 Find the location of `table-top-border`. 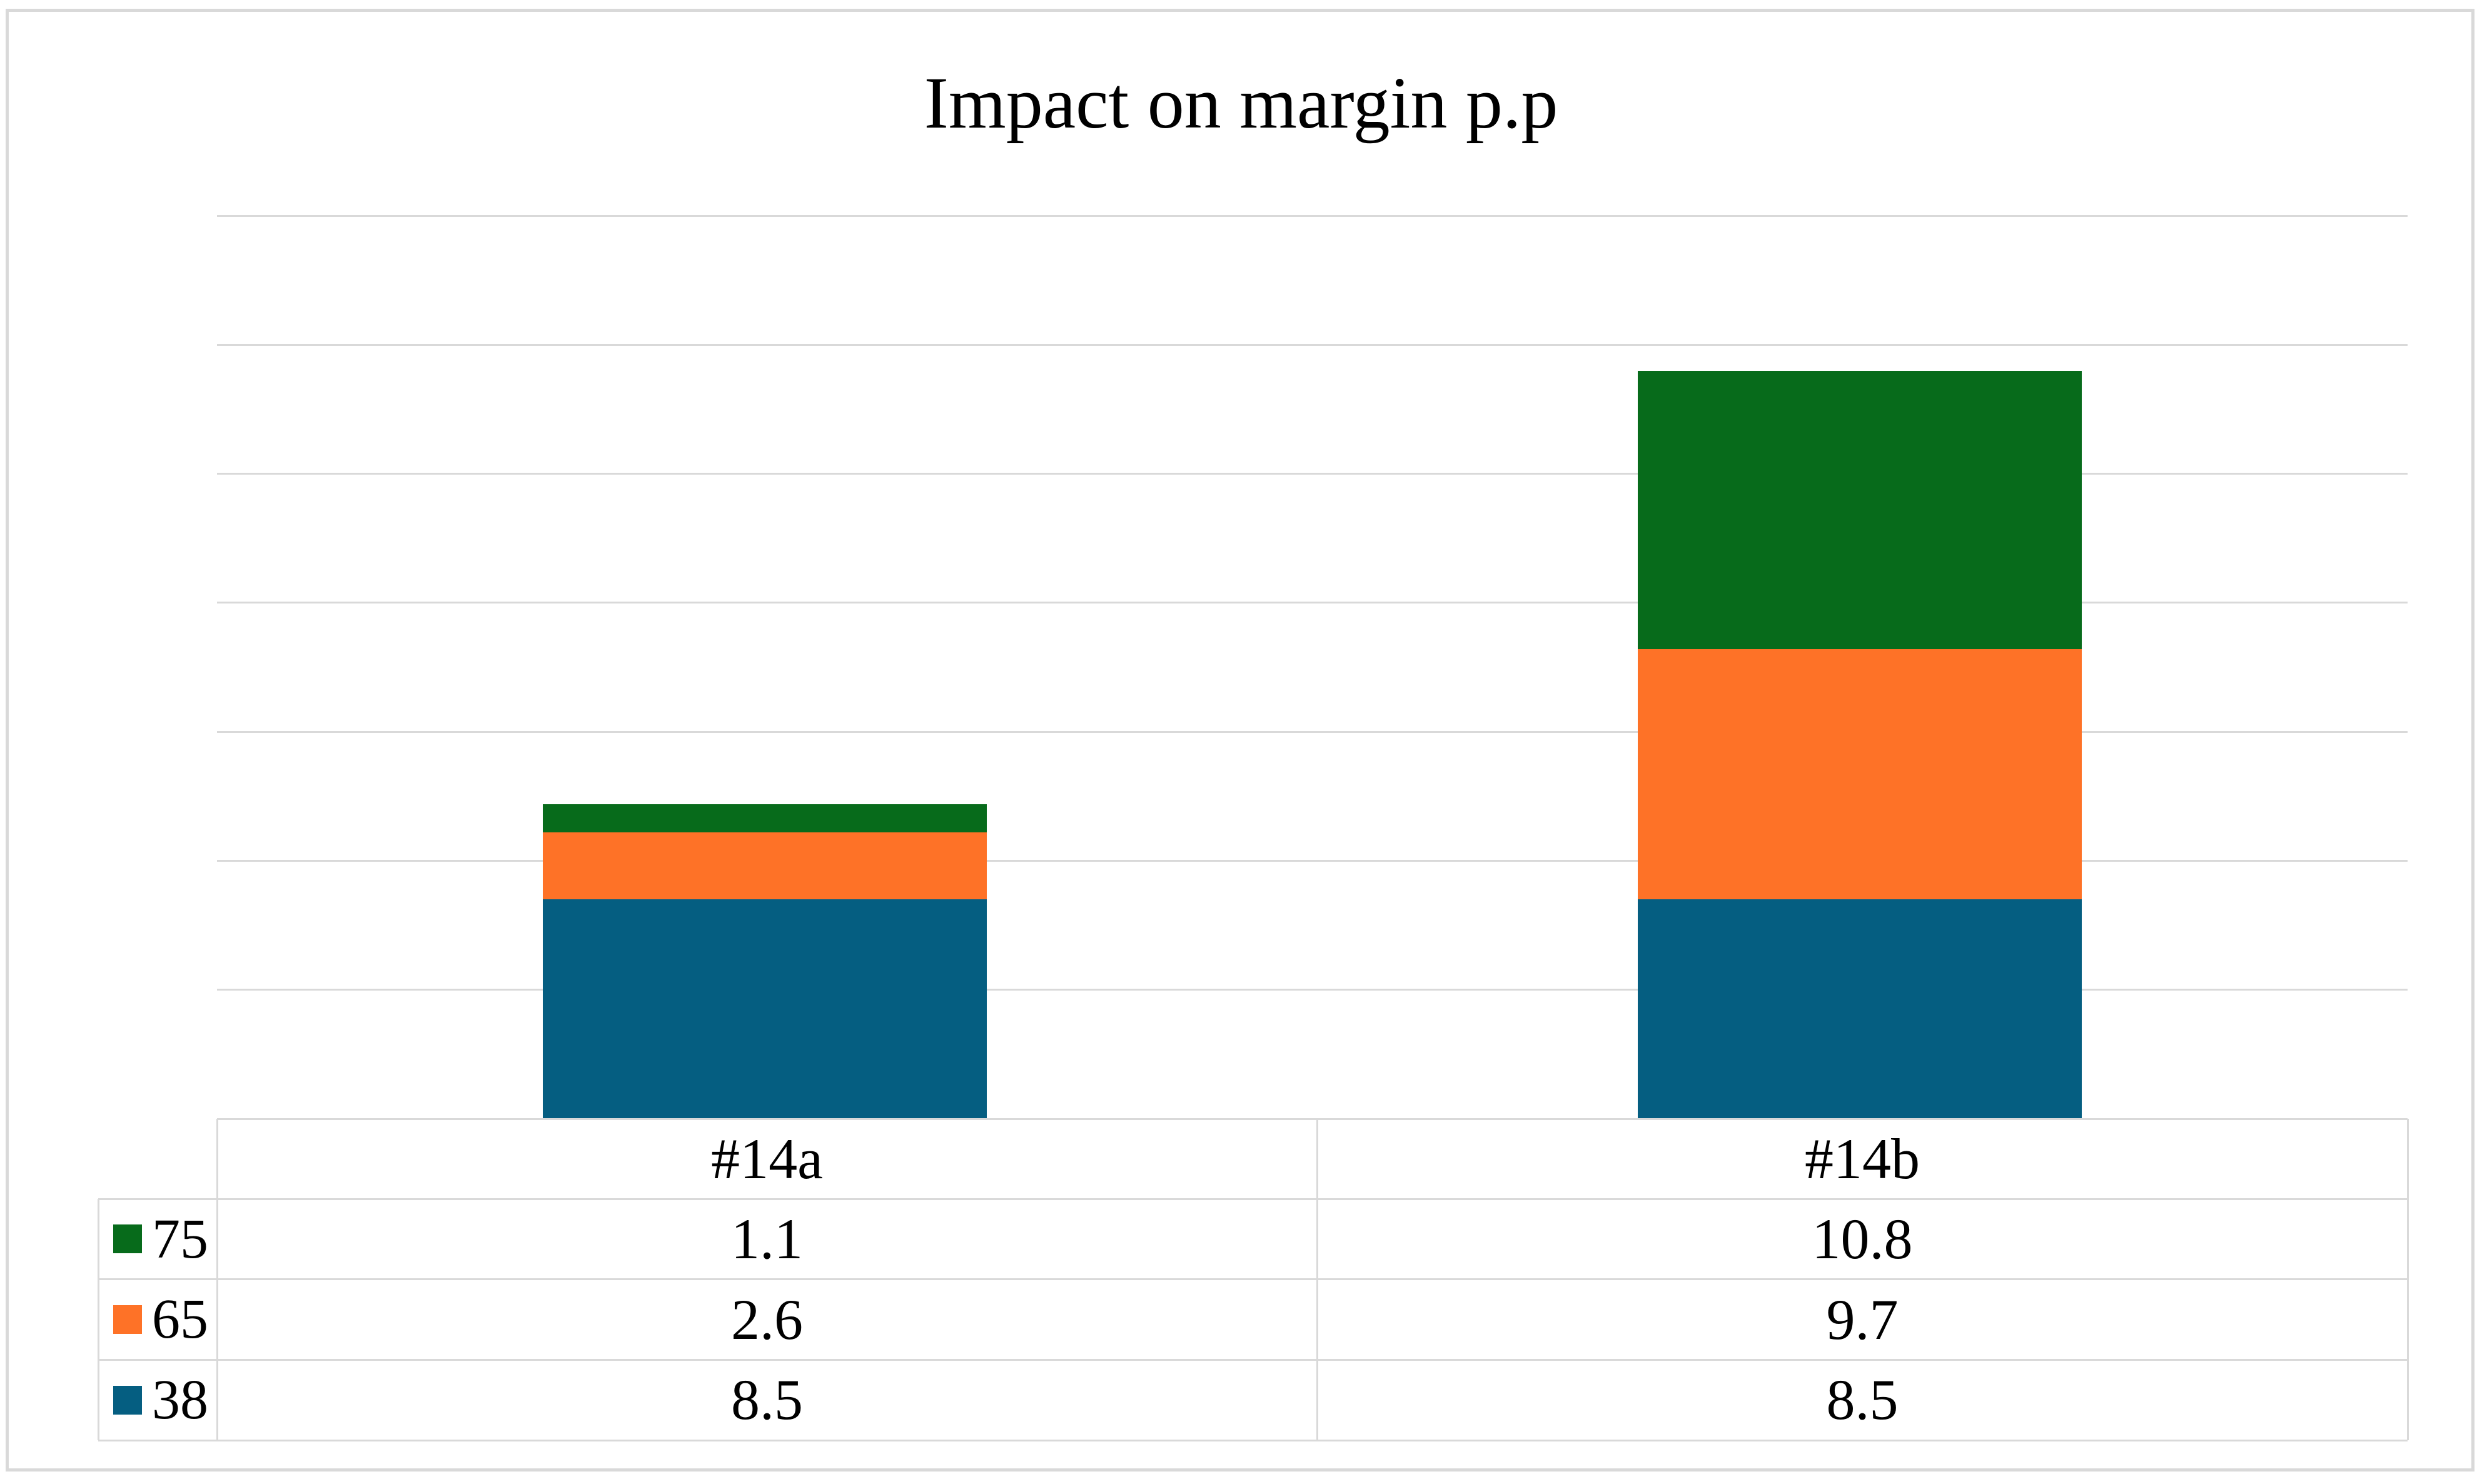

table-top-border is located at coordinates (1313, 1119).